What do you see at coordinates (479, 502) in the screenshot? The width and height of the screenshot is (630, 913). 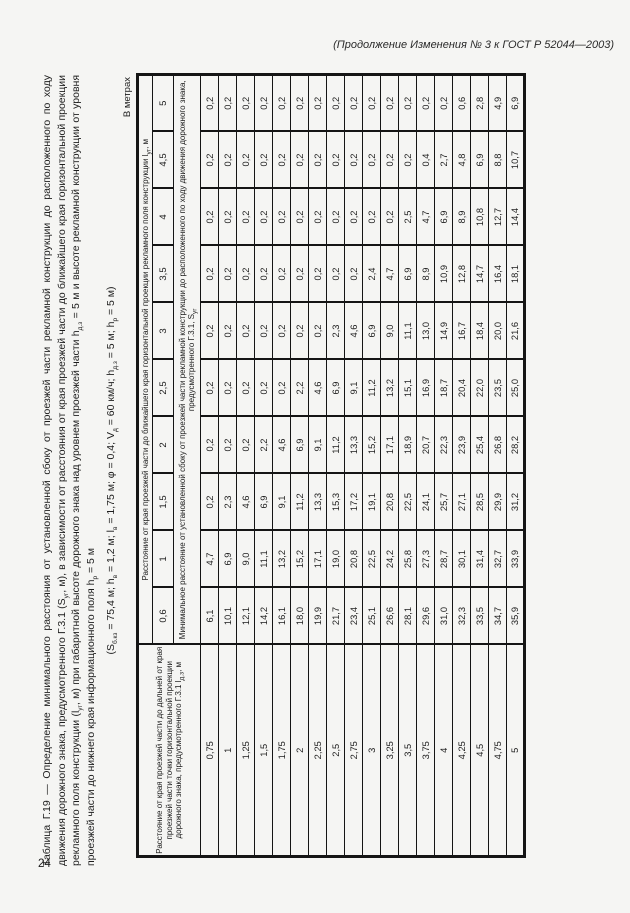 I see `data-cell: 28,5` at bounding box center [479, 502].